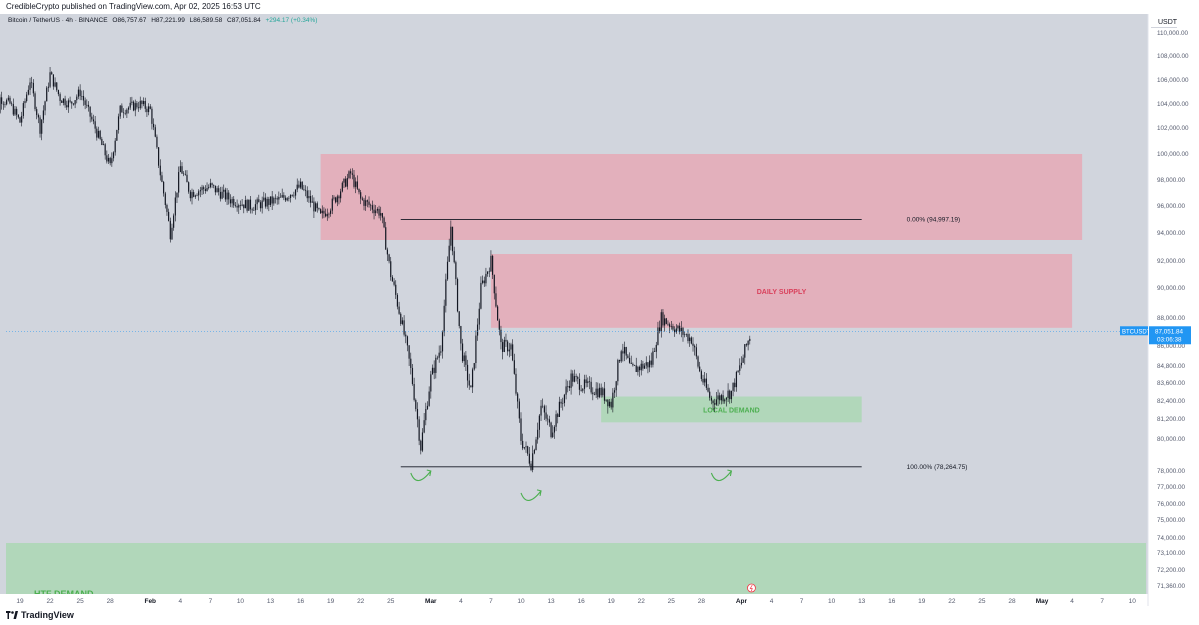 This screenshot has height=625, width=1199. I want to click on x-tick-label: 28, so click(702, 601).